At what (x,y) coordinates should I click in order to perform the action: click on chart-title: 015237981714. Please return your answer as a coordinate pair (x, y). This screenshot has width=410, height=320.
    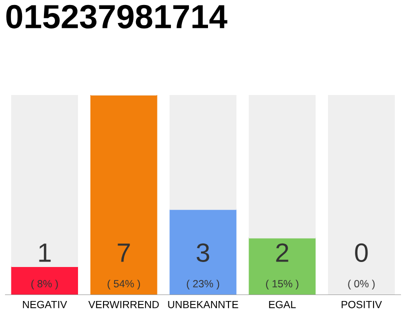
    Looking at the image, I should click on (117, 16).